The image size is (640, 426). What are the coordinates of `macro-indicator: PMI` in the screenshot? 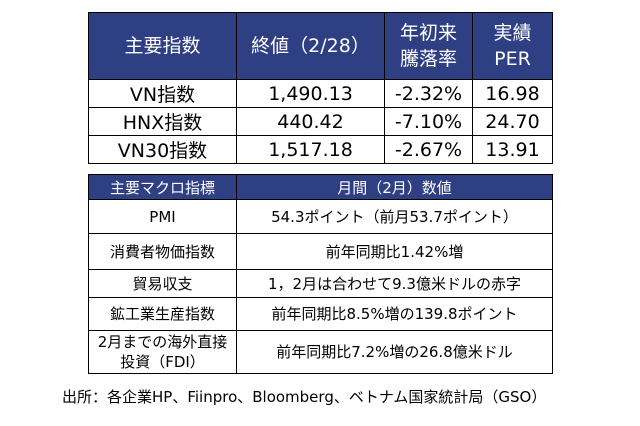 It's located at (162, 216).